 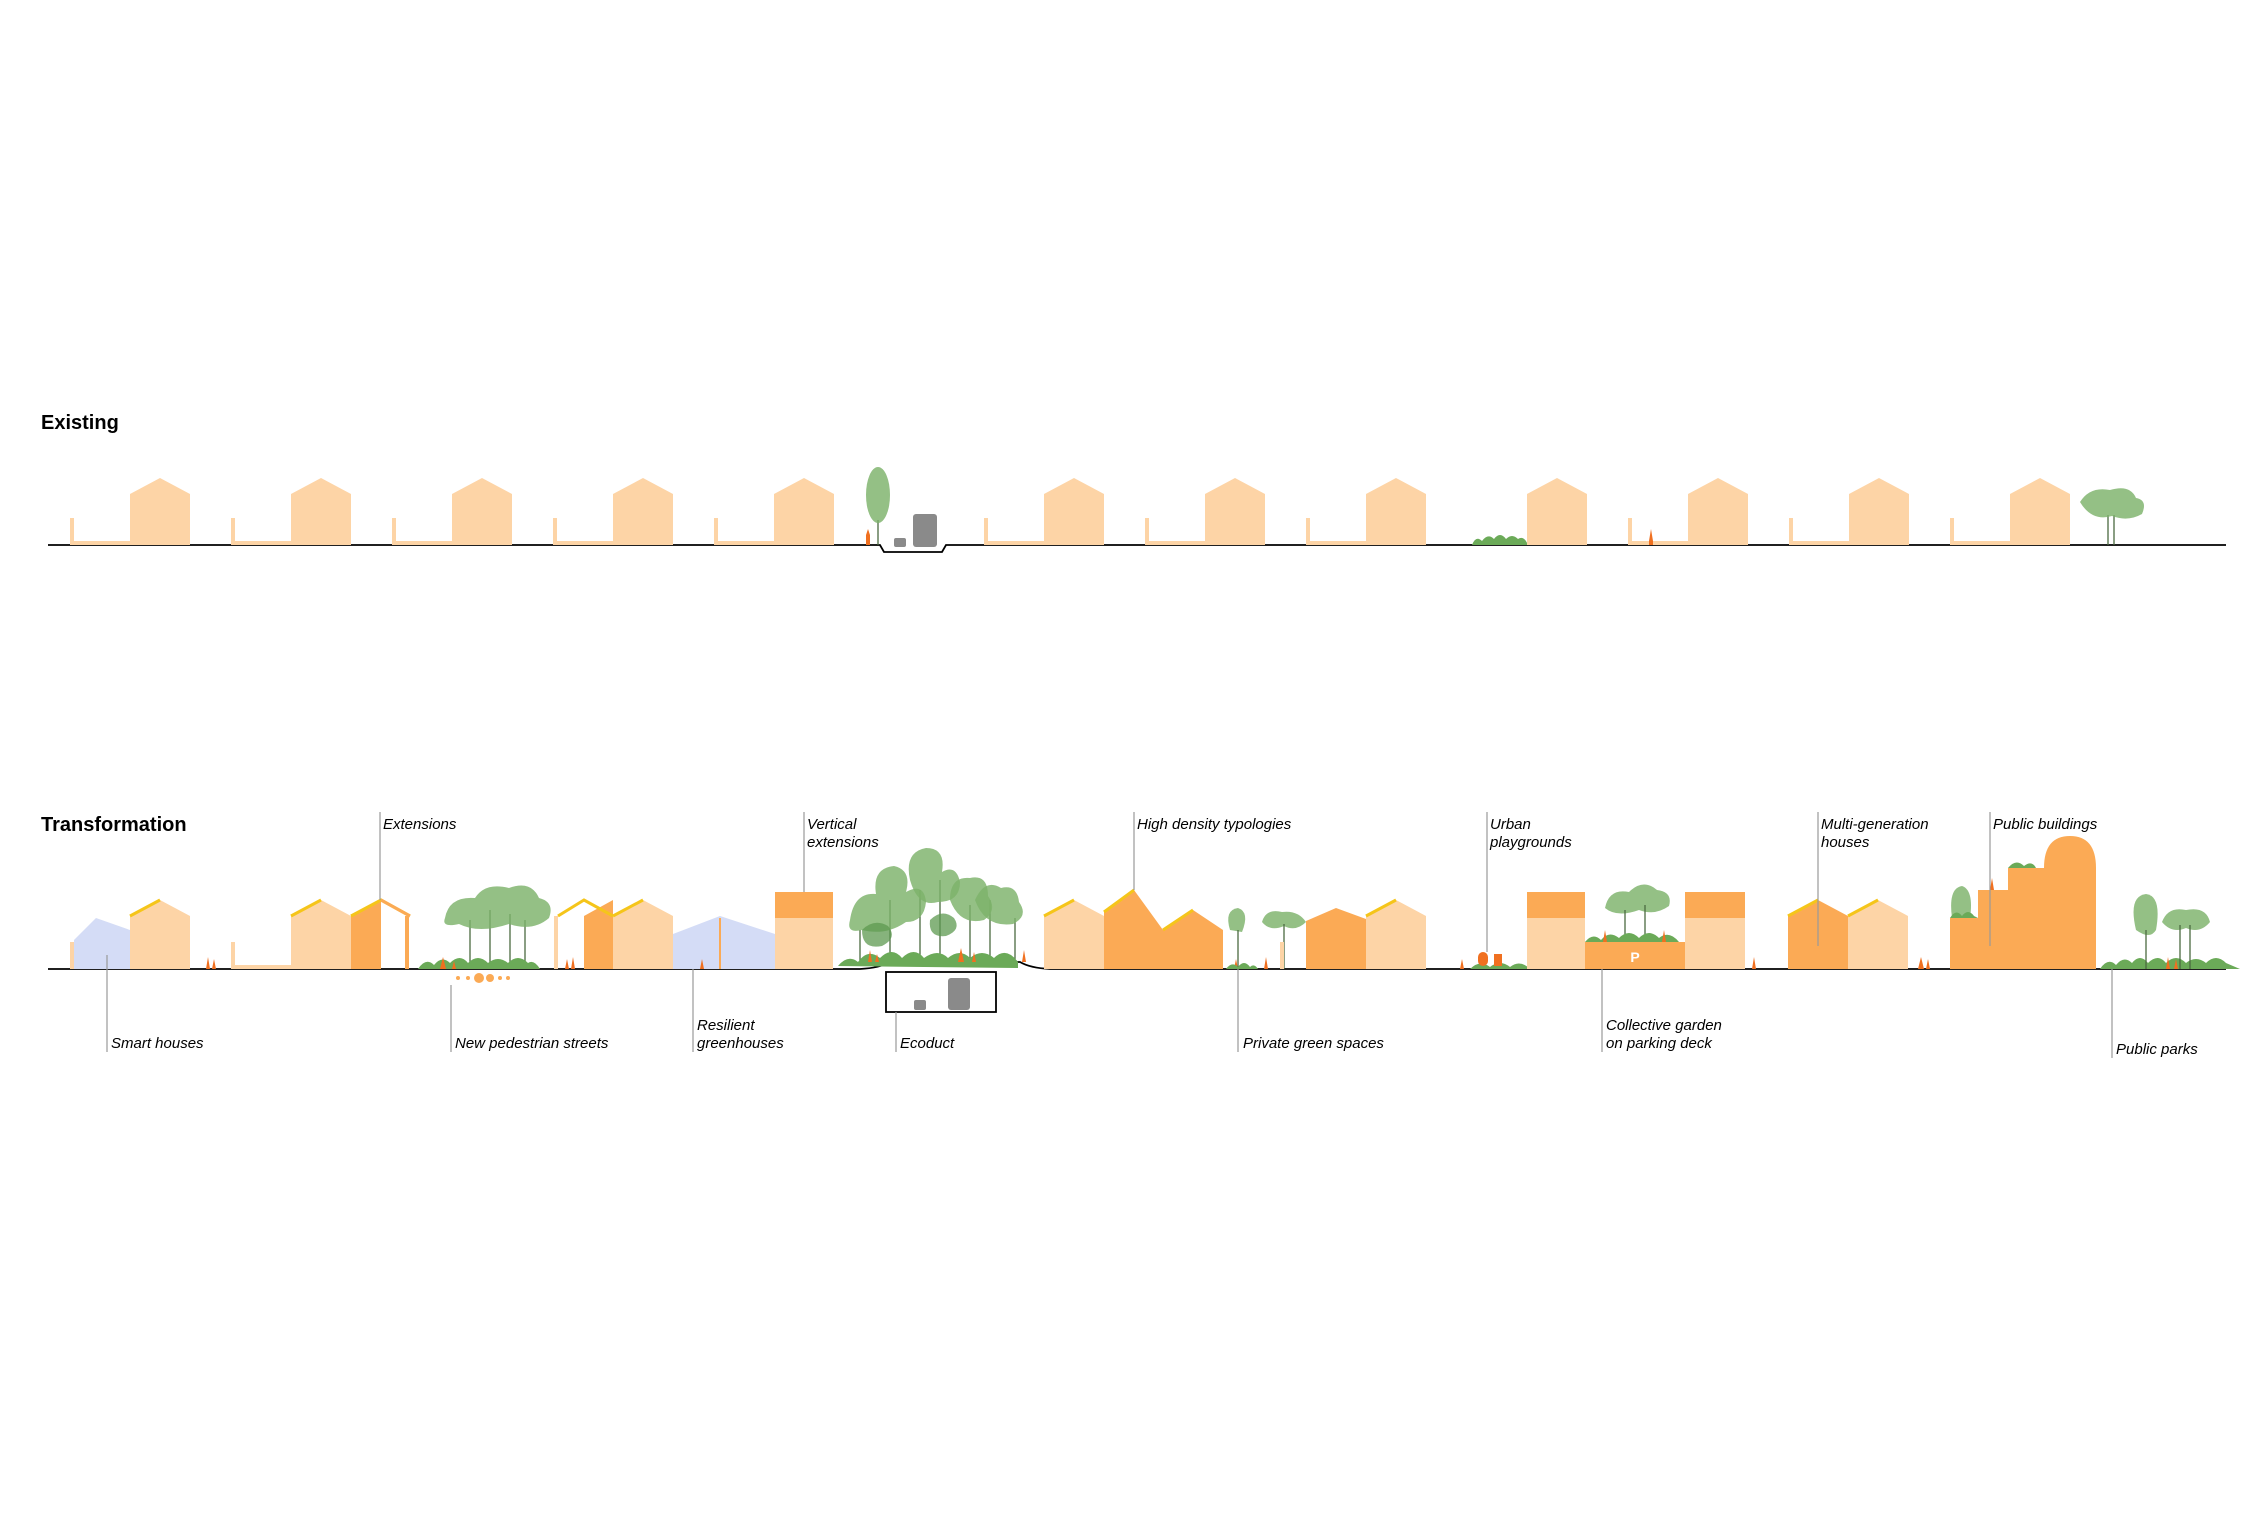 What do you see at coordinates (2112, 516) in the screenshot?
I see `existing-park-tree` at bounding box center [2112, 516].